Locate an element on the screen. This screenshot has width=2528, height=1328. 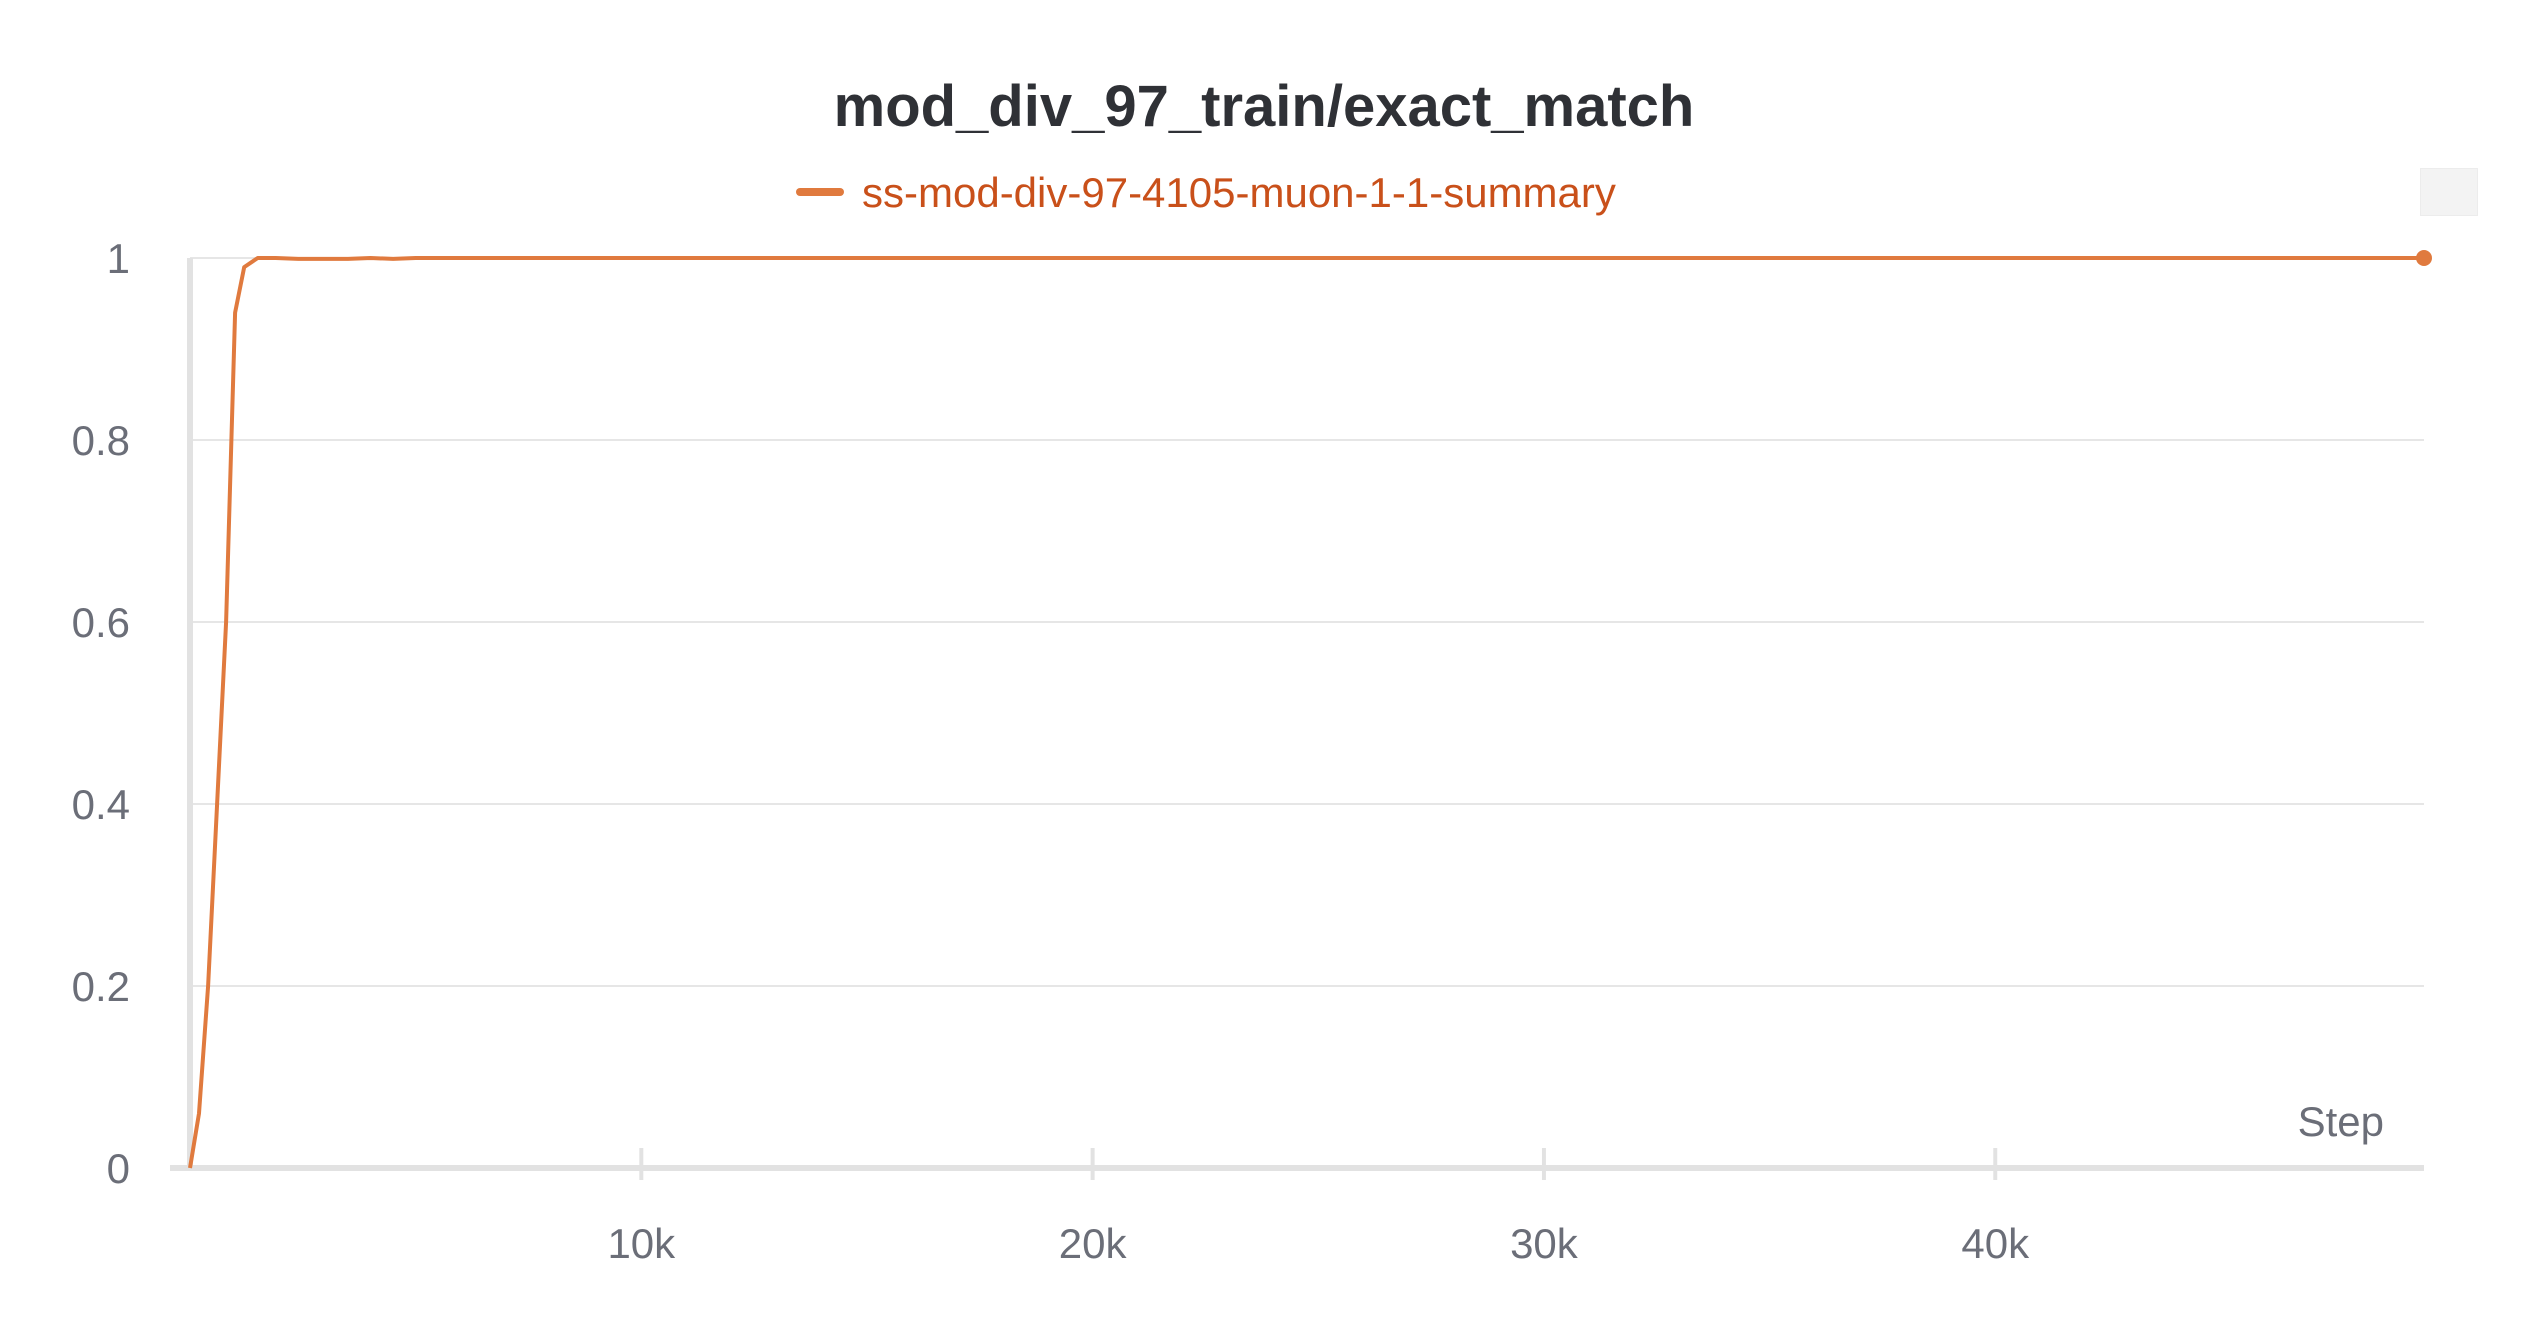
panel-menu-button is located at coordinates (2449, 192).